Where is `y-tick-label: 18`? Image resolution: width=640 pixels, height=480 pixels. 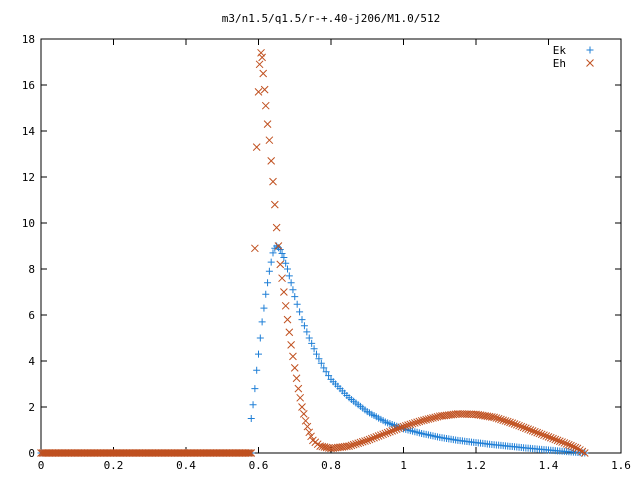 y-tick-label: 18 is located at coordinates (28, 39).